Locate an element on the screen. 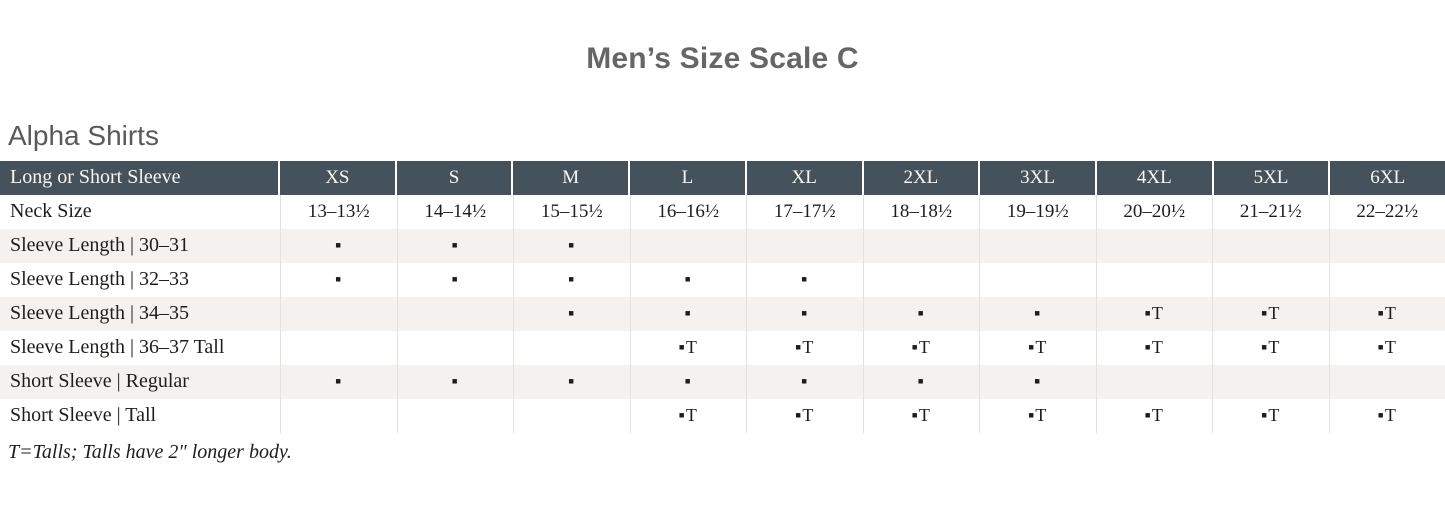  size-cell: 15–15½ is located at coordinates (571, 212).